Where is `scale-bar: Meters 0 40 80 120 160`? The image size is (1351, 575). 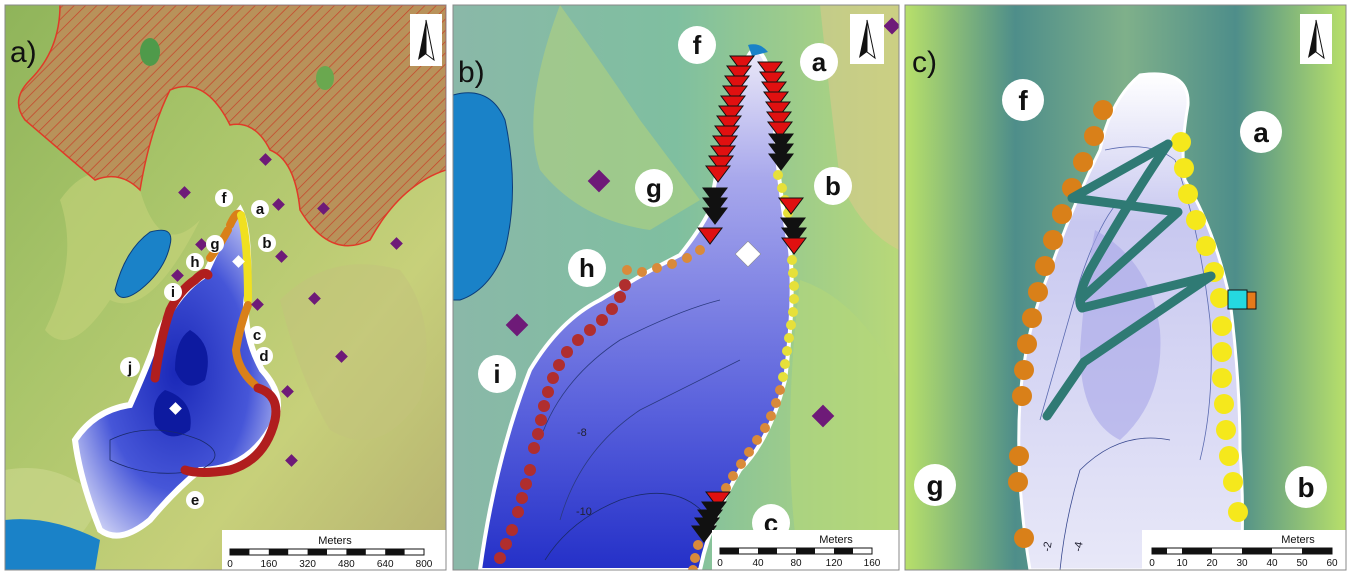 scale-bar: Meters 0 40 80 120 160 is located at coordinates (805, 550).